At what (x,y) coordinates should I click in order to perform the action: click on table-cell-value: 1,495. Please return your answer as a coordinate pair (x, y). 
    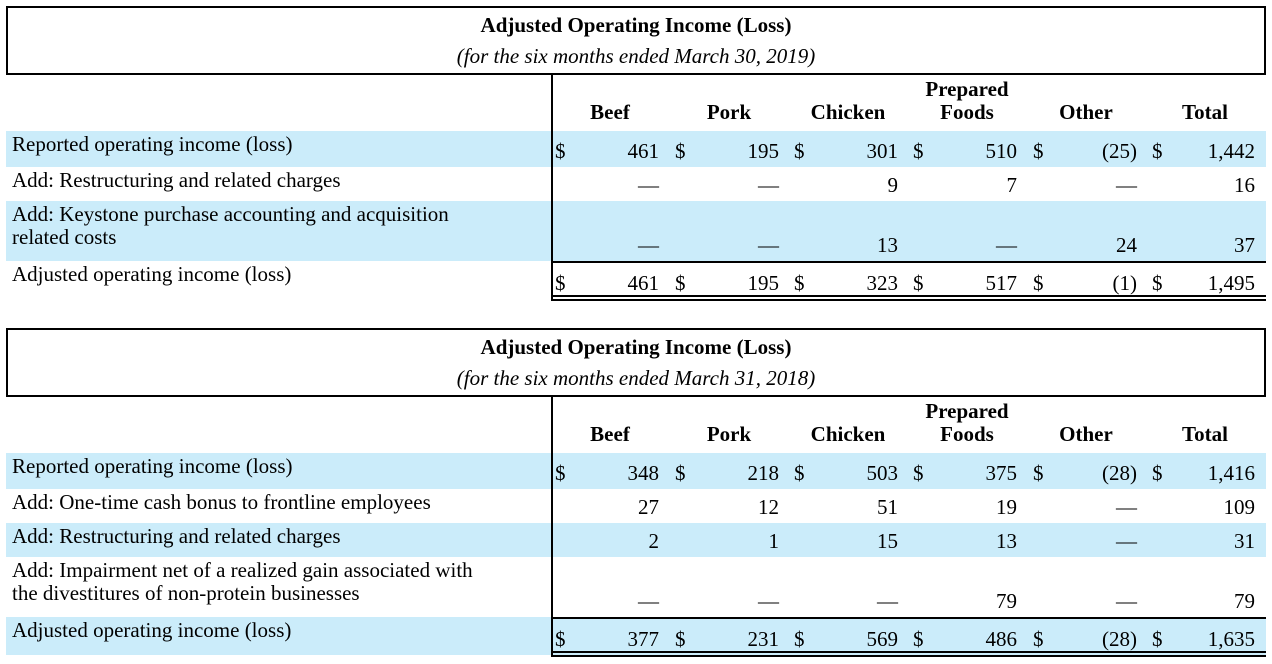
    Looking at the image, I should click on (1231, 283).